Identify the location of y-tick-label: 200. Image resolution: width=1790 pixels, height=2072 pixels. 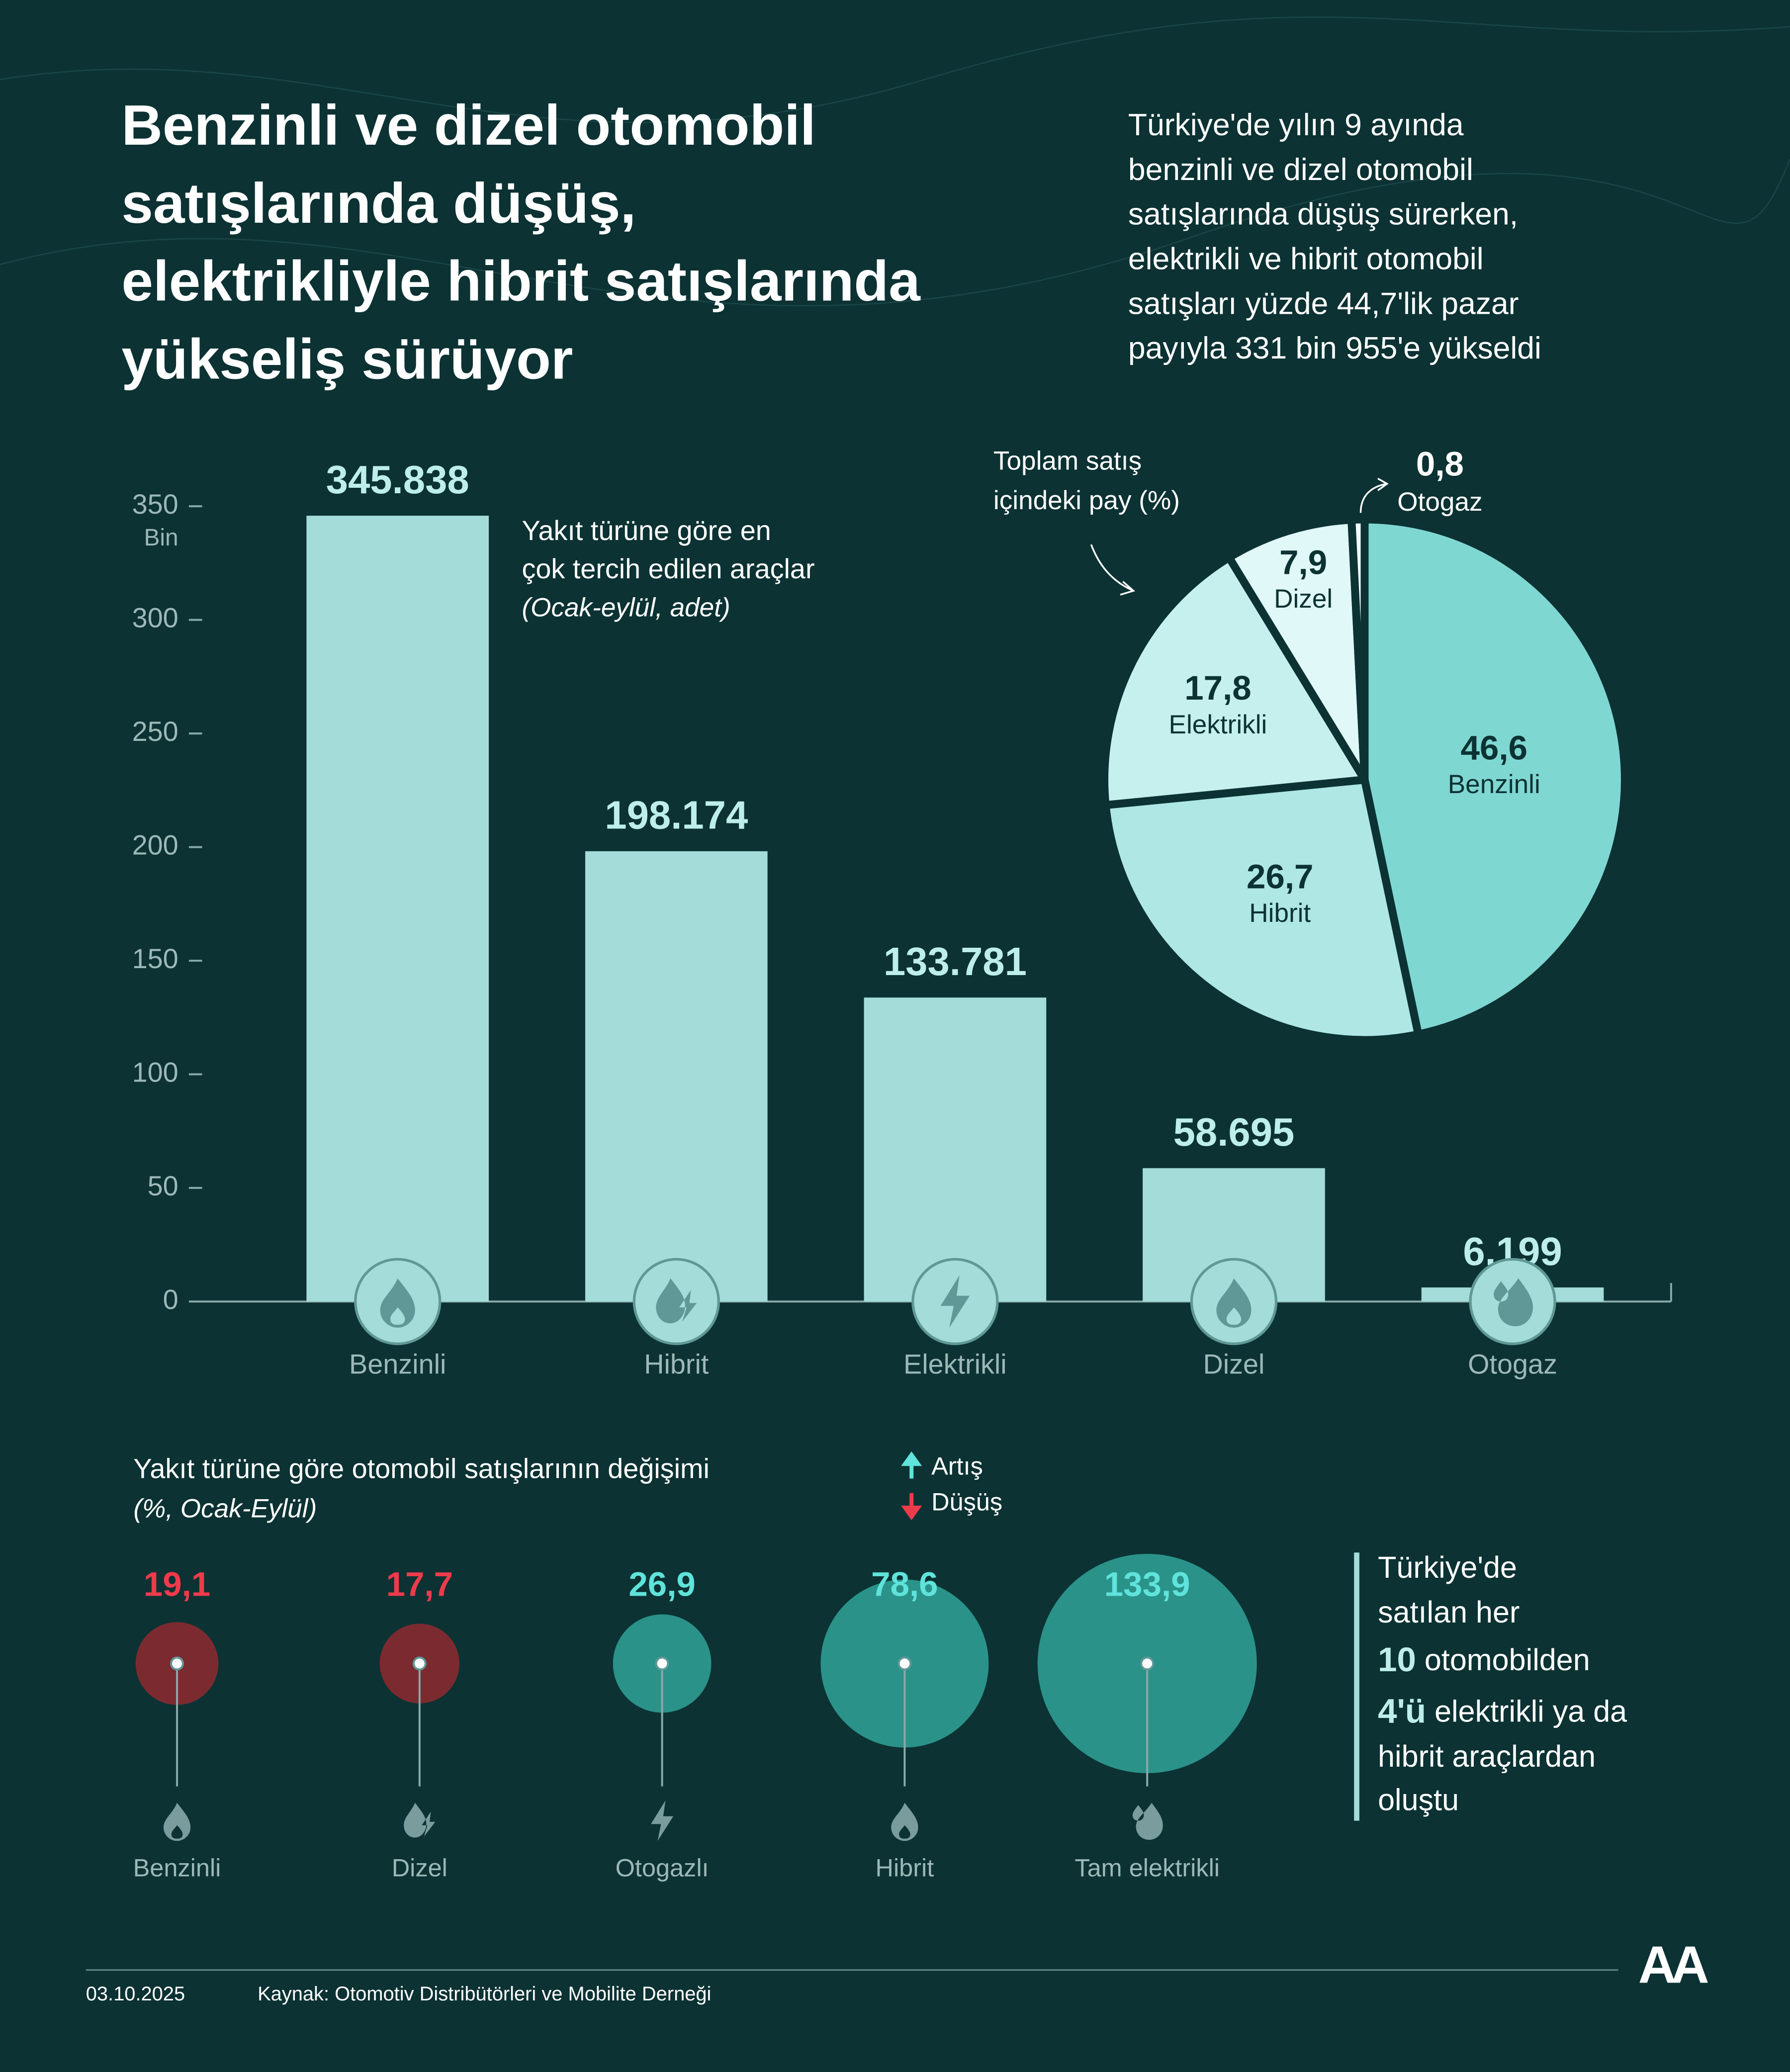
(155, 844).